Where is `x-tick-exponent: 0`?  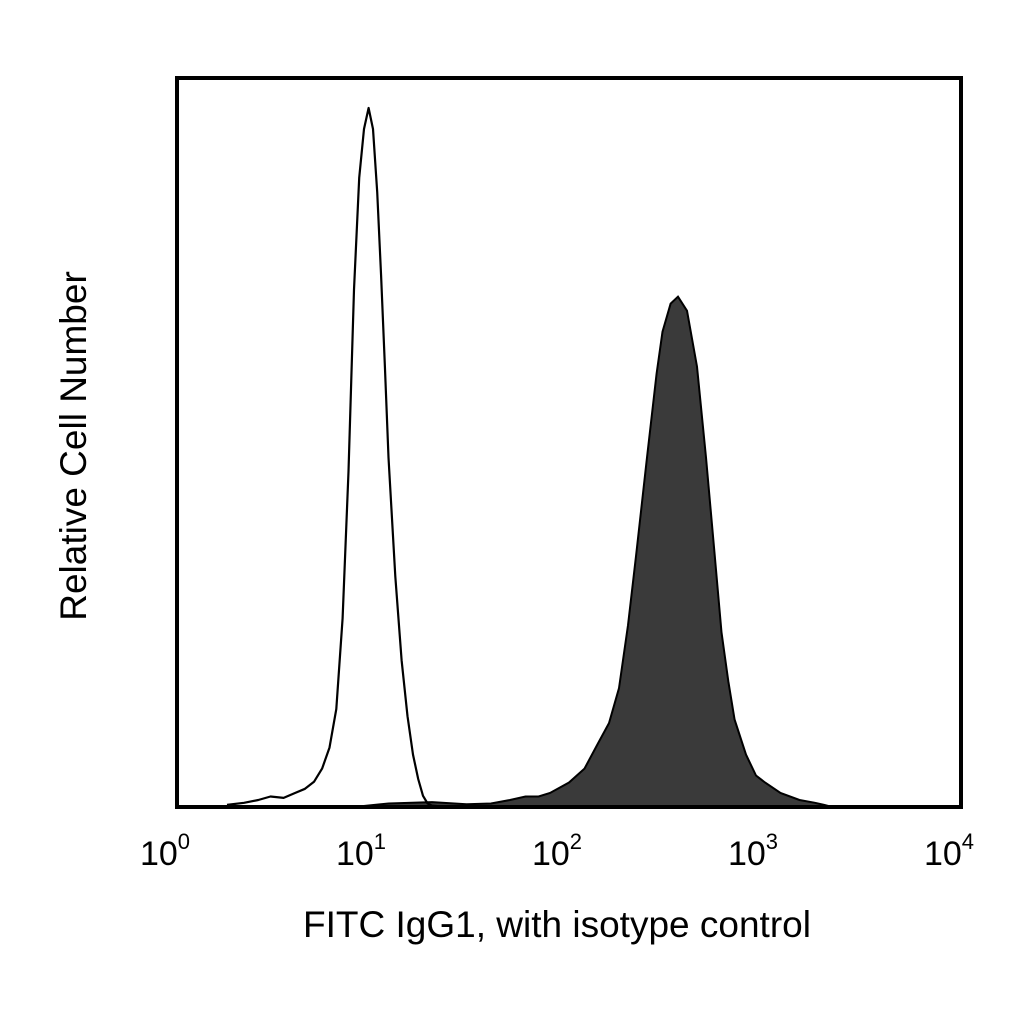 x-tick-exponent: 0 is located at coordinates (184, 841).